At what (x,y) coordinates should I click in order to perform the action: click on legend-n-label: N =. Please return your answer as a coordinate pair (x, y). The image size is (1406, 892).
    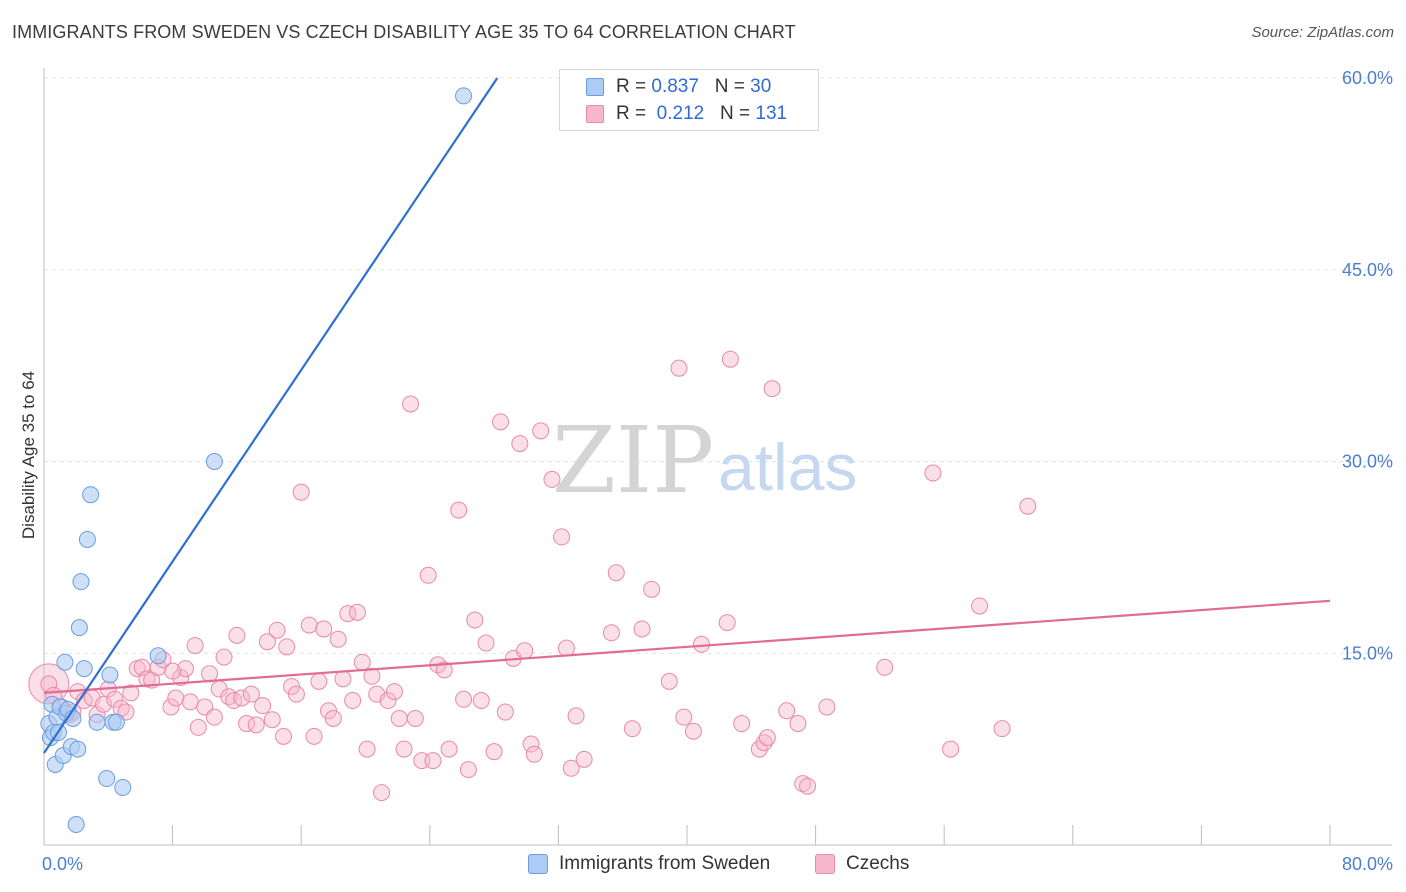
    Looking at the image, I should click on (732, 86).